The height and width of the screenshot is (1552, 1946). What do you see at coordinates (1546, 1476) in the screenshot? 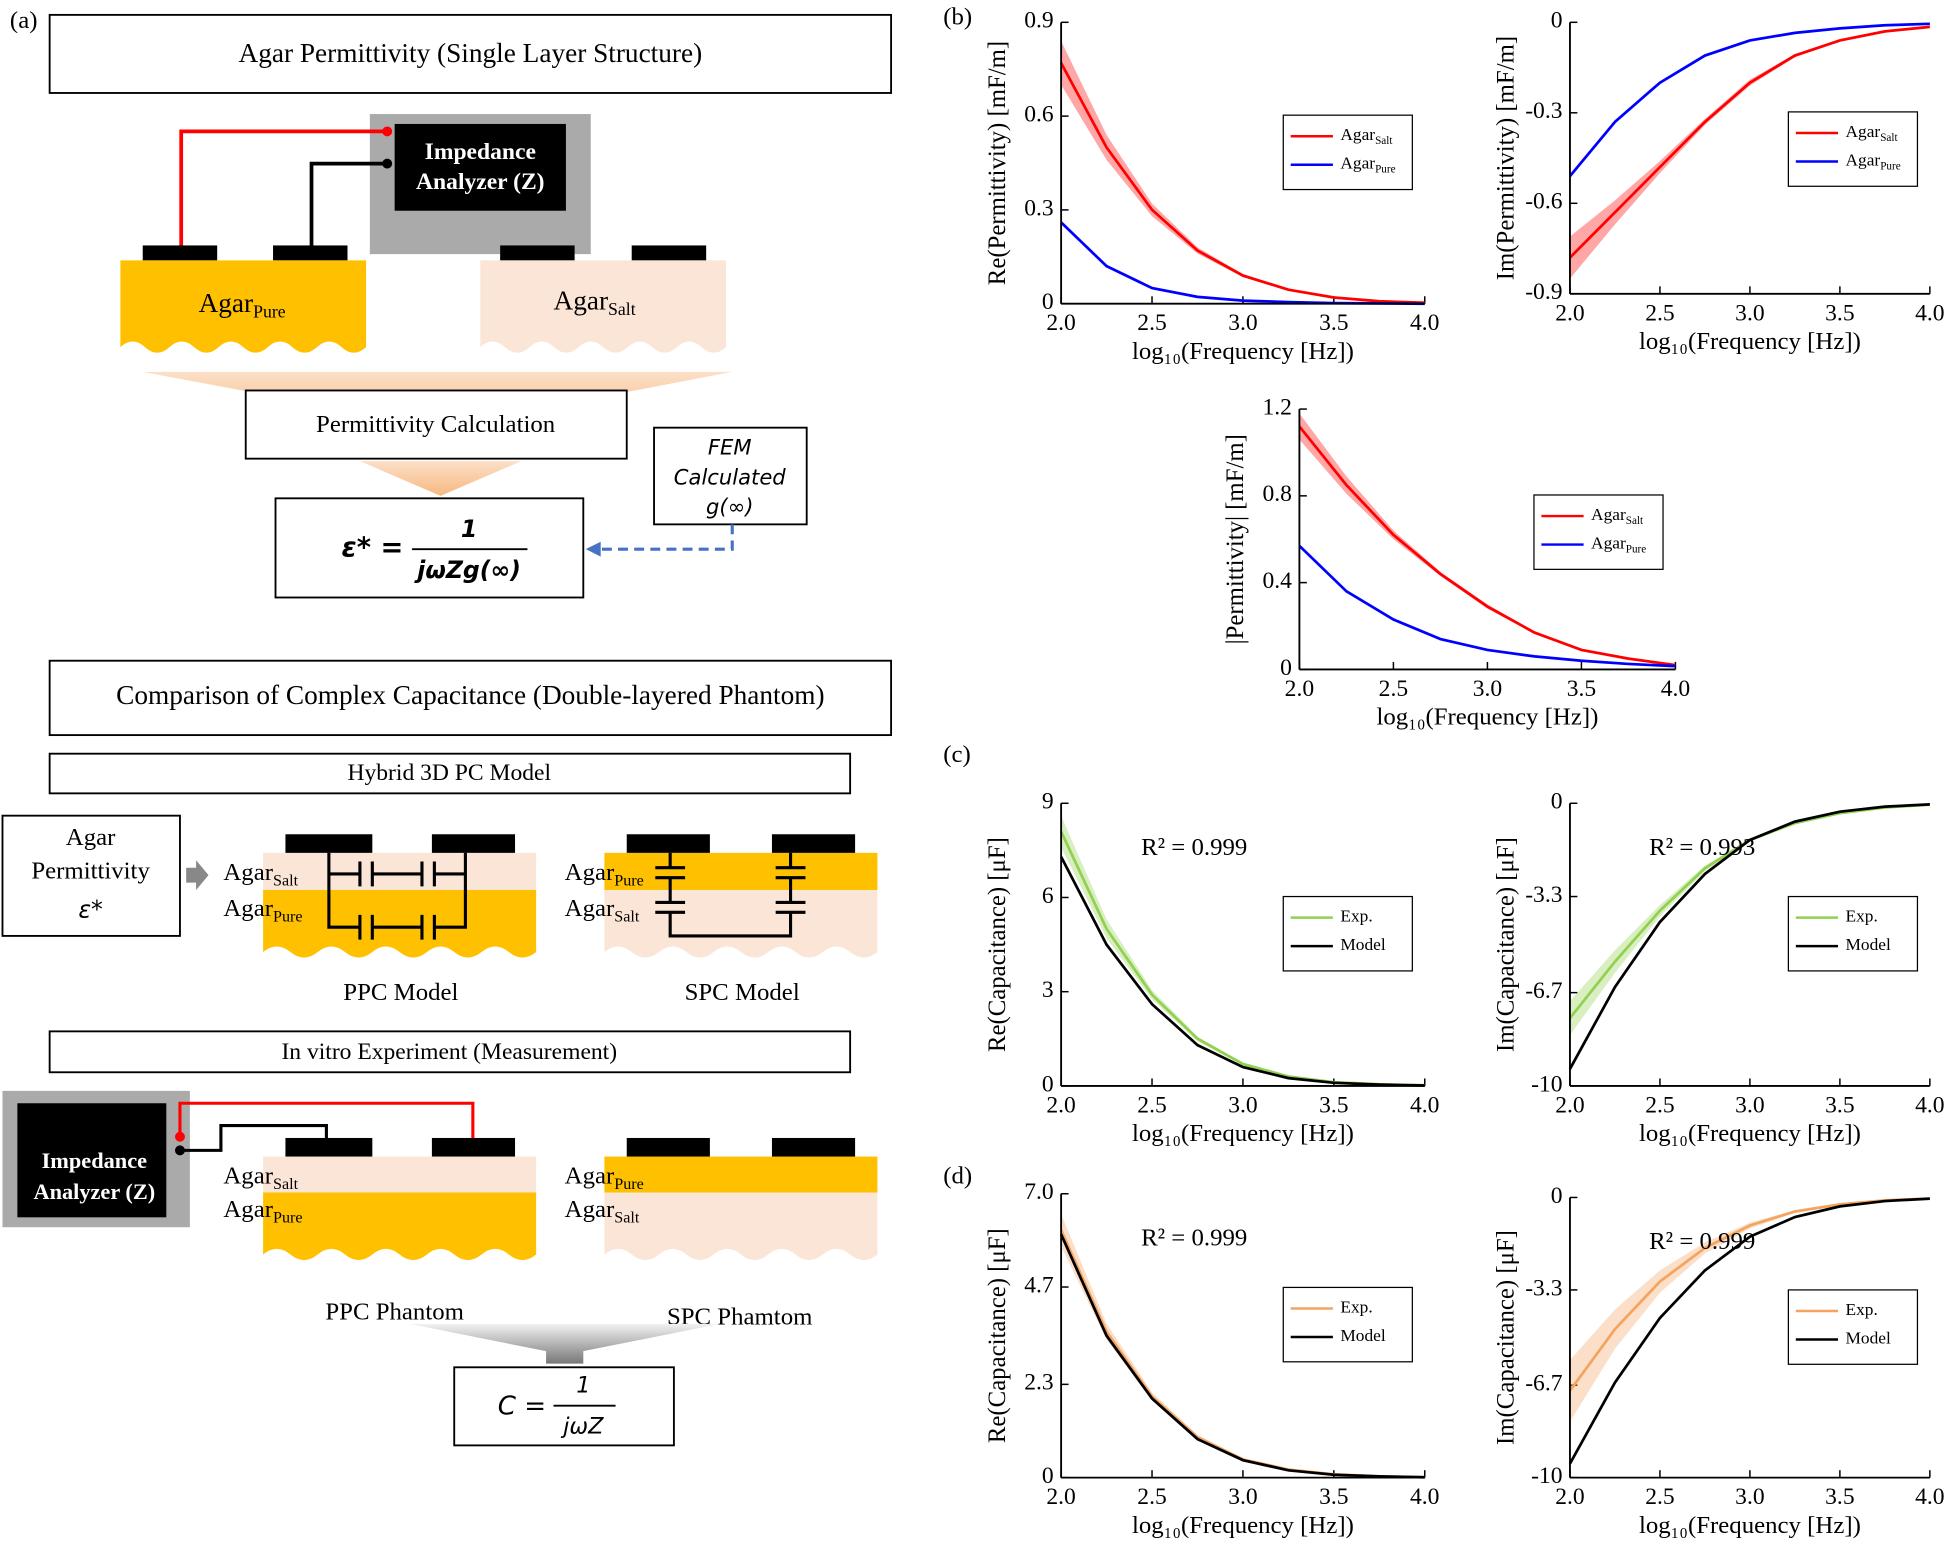
I see `y-tick-label: -10` at bounding box center [1546, 1476].